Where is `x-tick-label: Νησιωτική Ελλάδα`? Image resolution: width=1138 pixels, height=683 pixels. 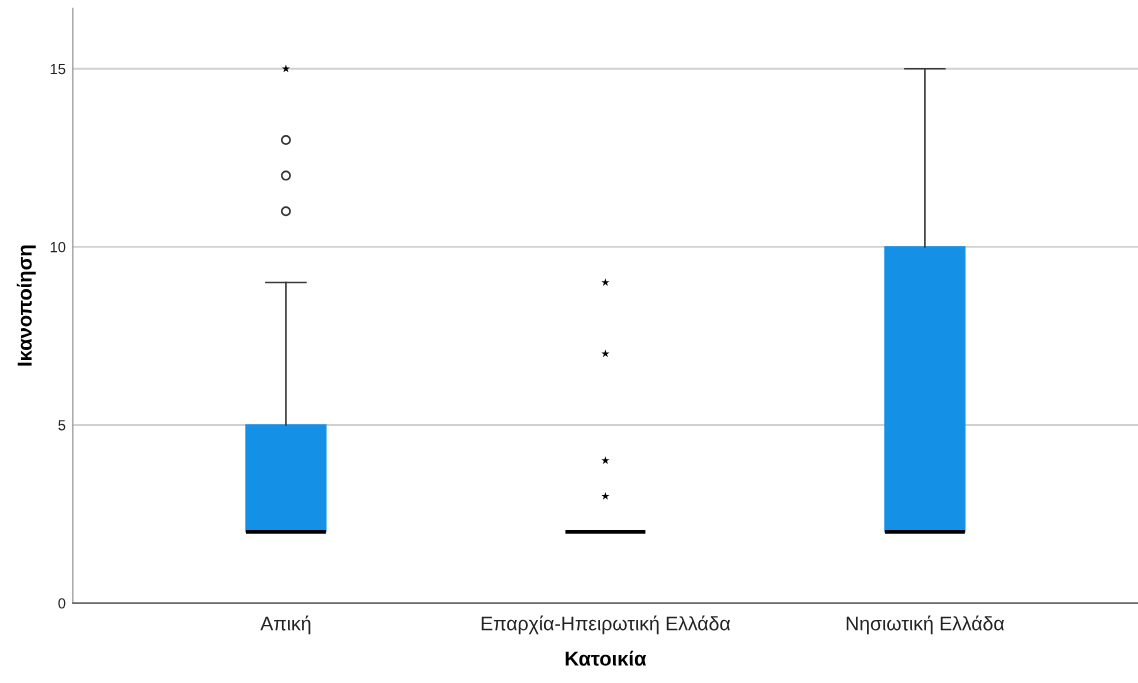
x-tick-label: Νησιωτική Ελλάδα is located at coordinates (925, 625).